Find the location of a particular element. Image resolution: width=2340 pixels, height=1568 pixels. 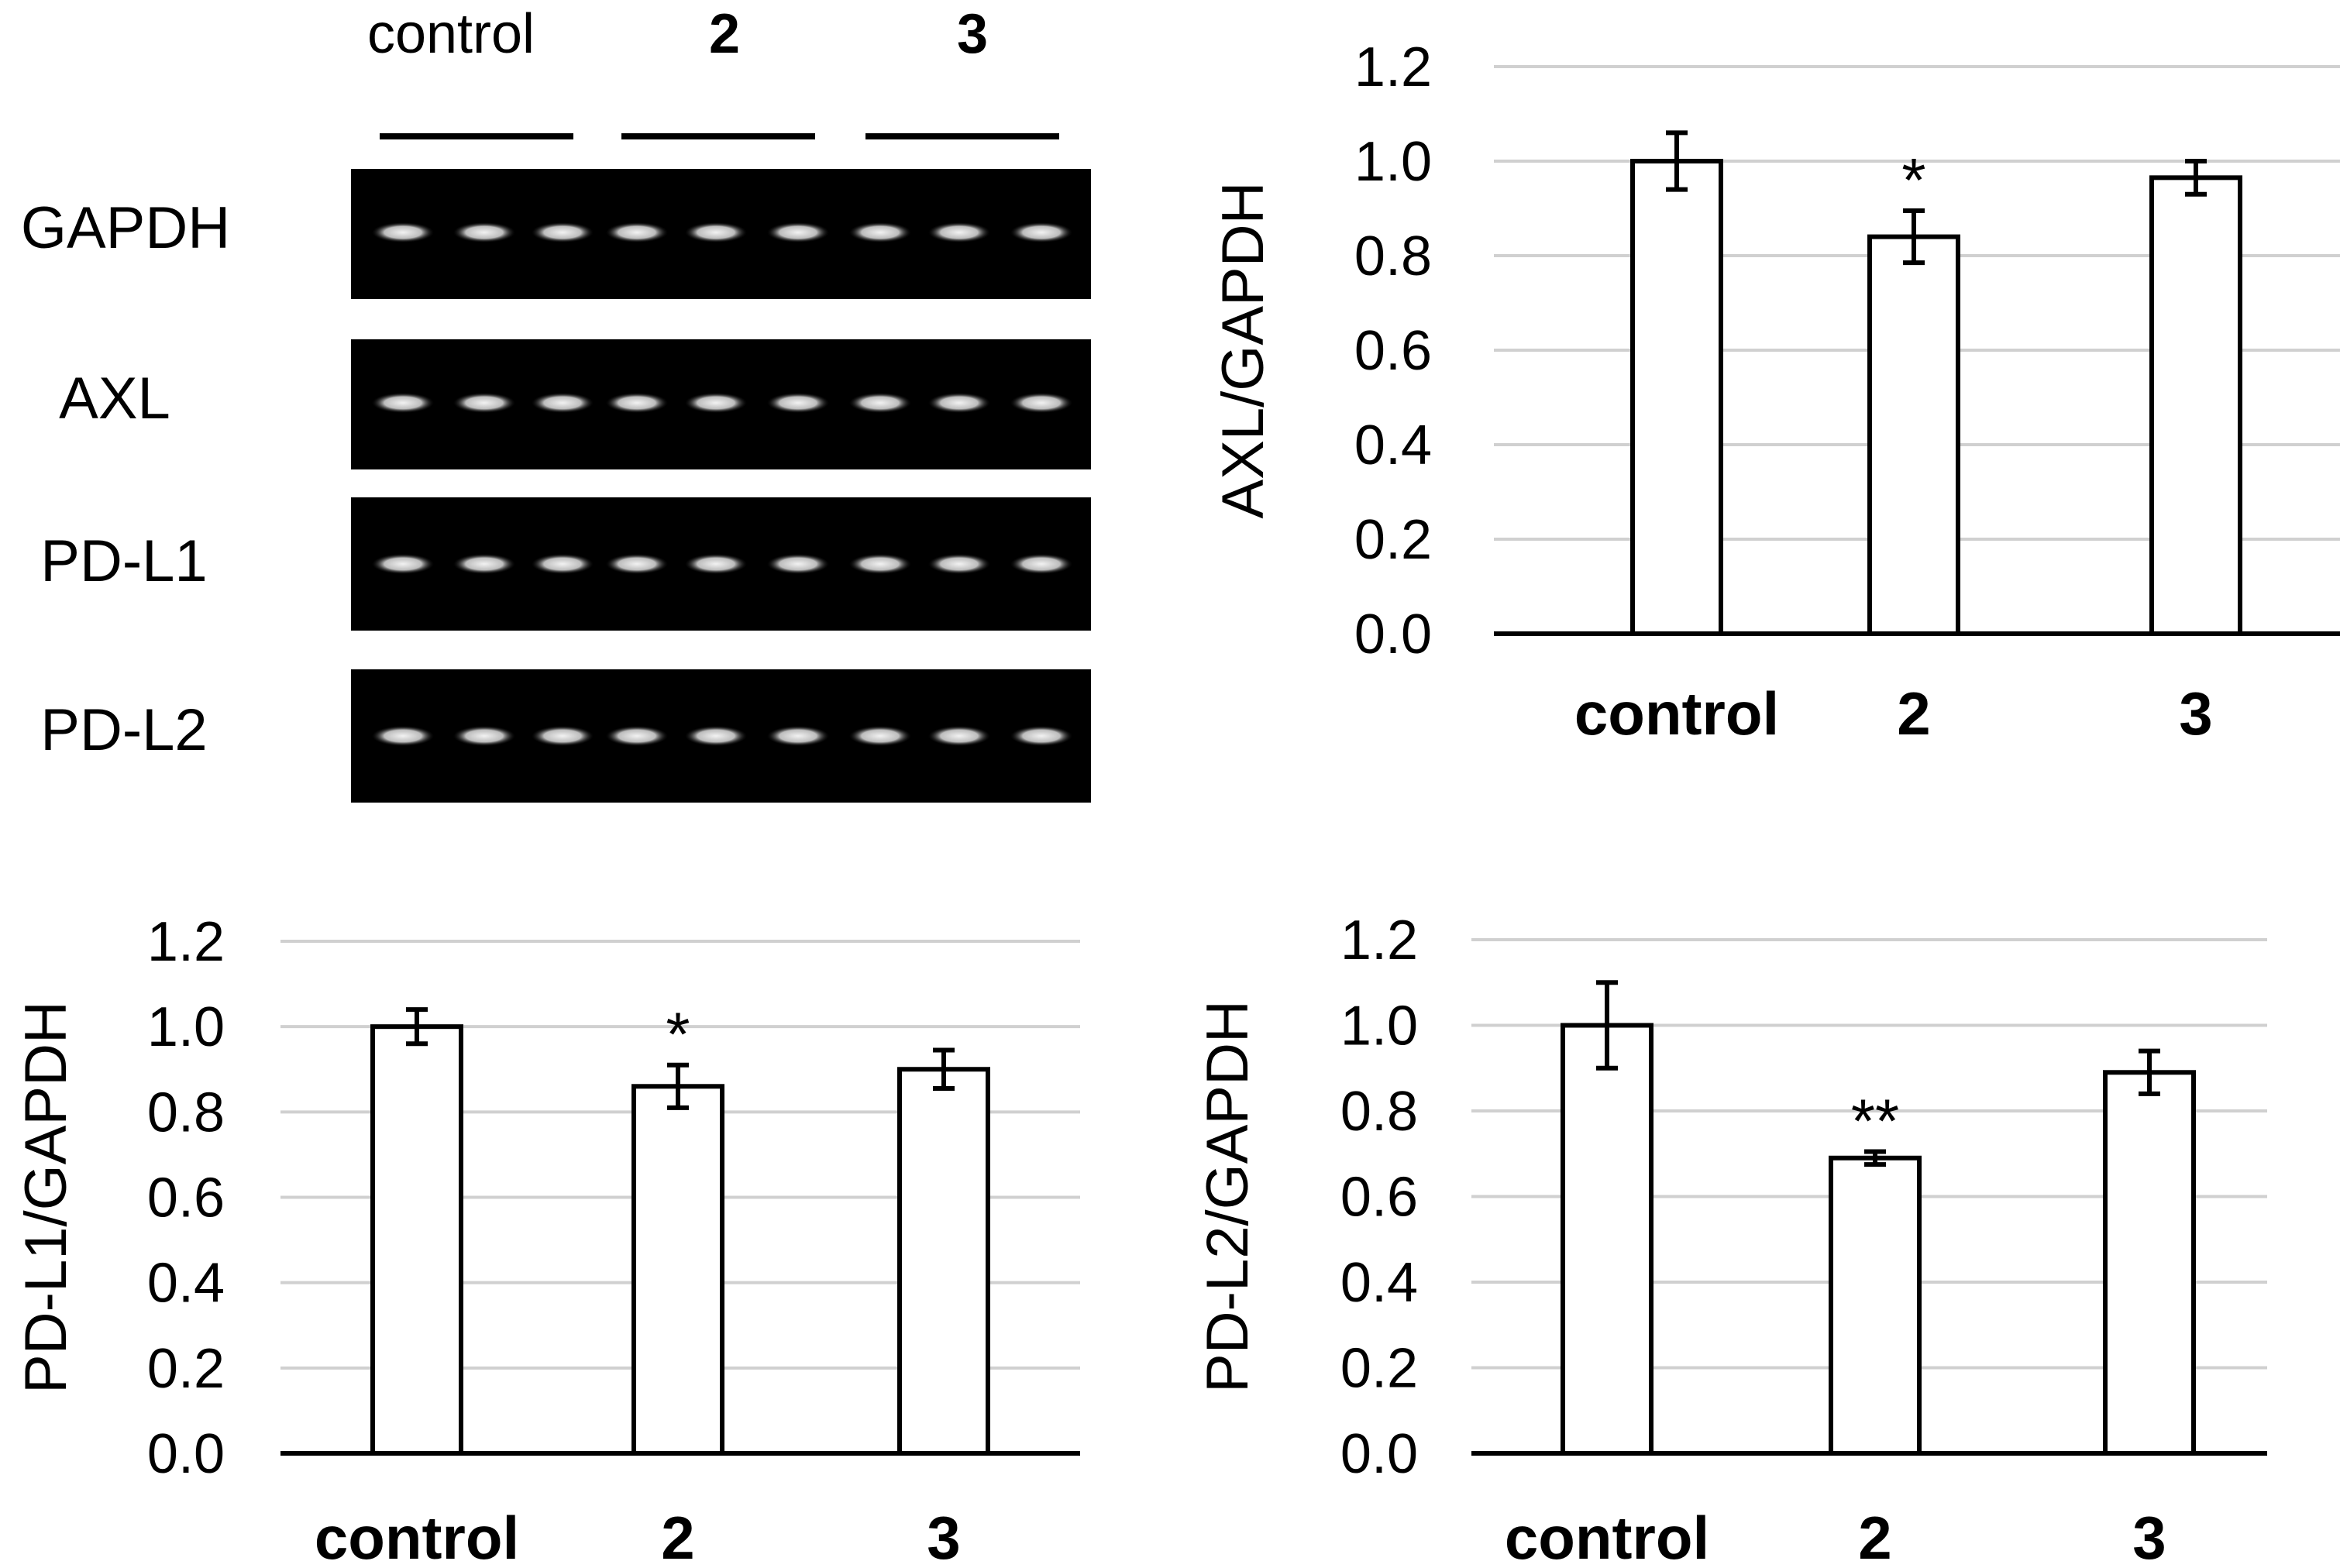

gel-row-label-pd-l2: PD-L2 is located at coordinates (123, 730).